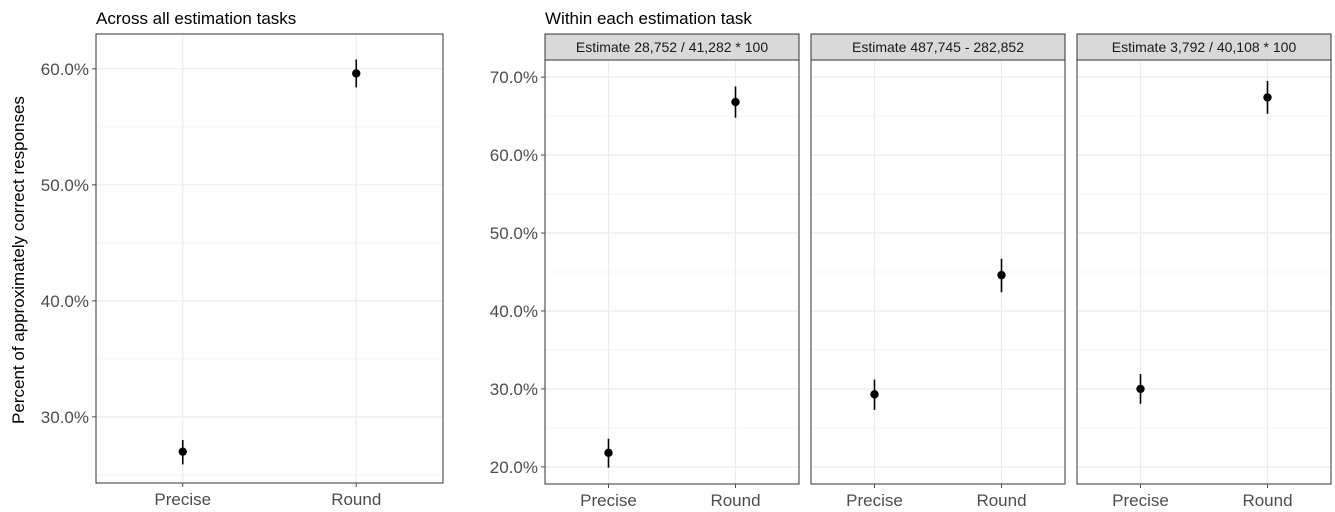 The height and width of the screenshot is (512, 1335). I want to click on left-chart-title: Across all estimation tasks, so click(196, 18).